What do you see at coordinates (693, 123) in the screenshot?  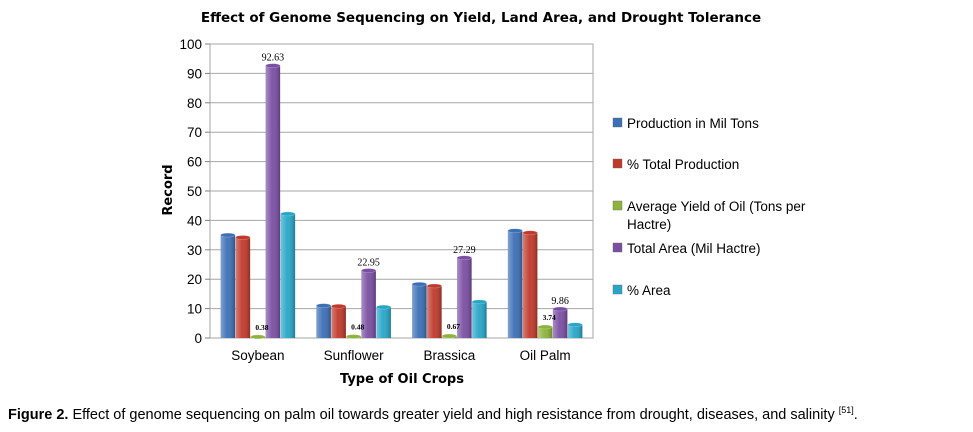 I see `legend-label: Production in Mil Tons` at bounding box center [693, 123].